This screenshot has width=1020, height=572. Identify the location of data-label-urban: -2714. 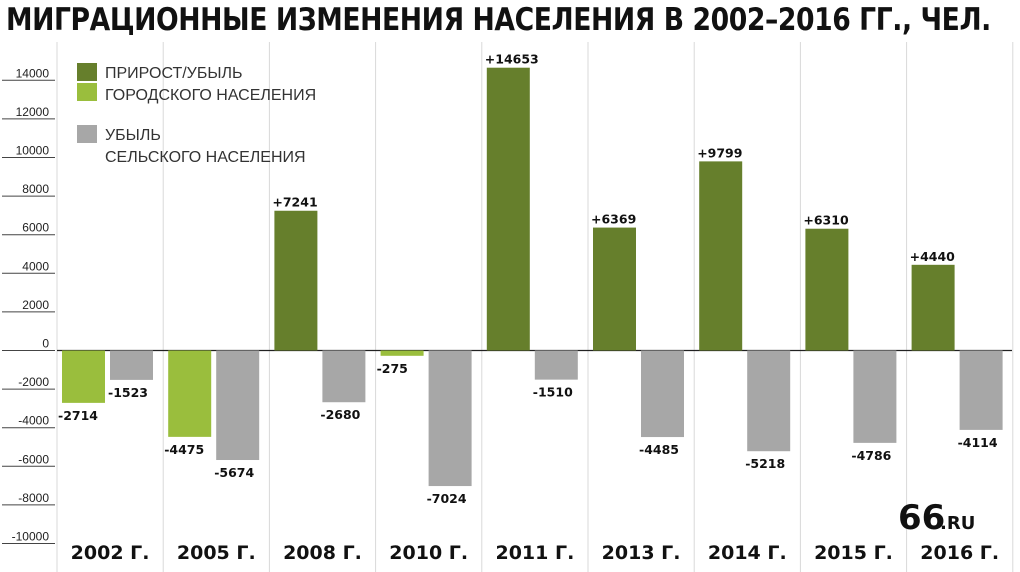
(78, 415).